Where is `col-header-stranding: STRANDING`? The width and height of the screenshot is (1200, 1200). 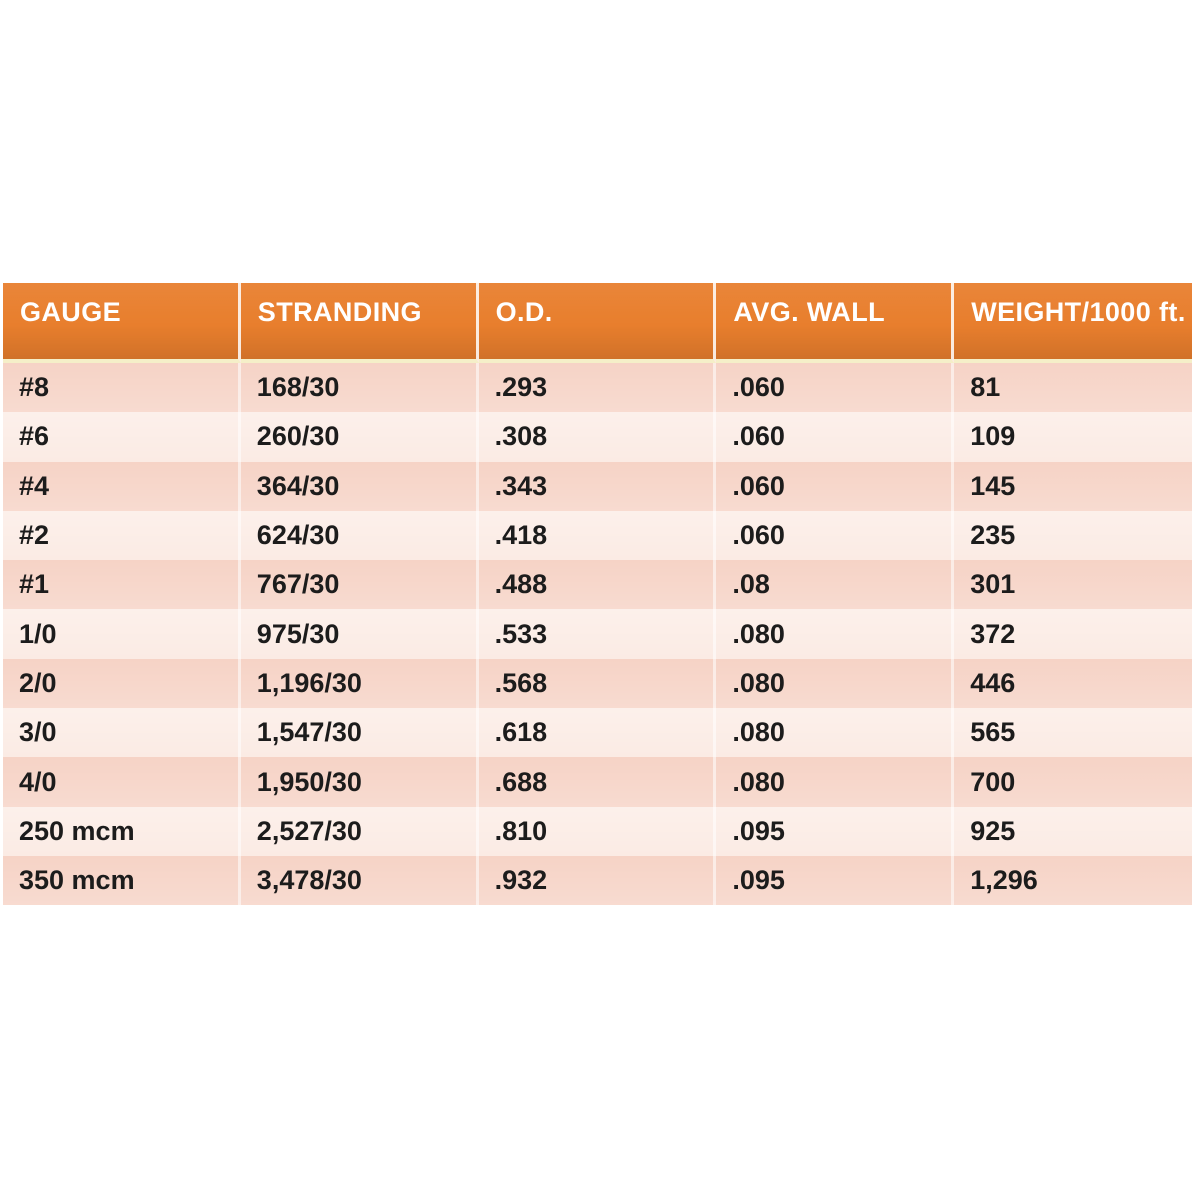 col-header-stranding: STRANDING is located at coordinates (359, 323).